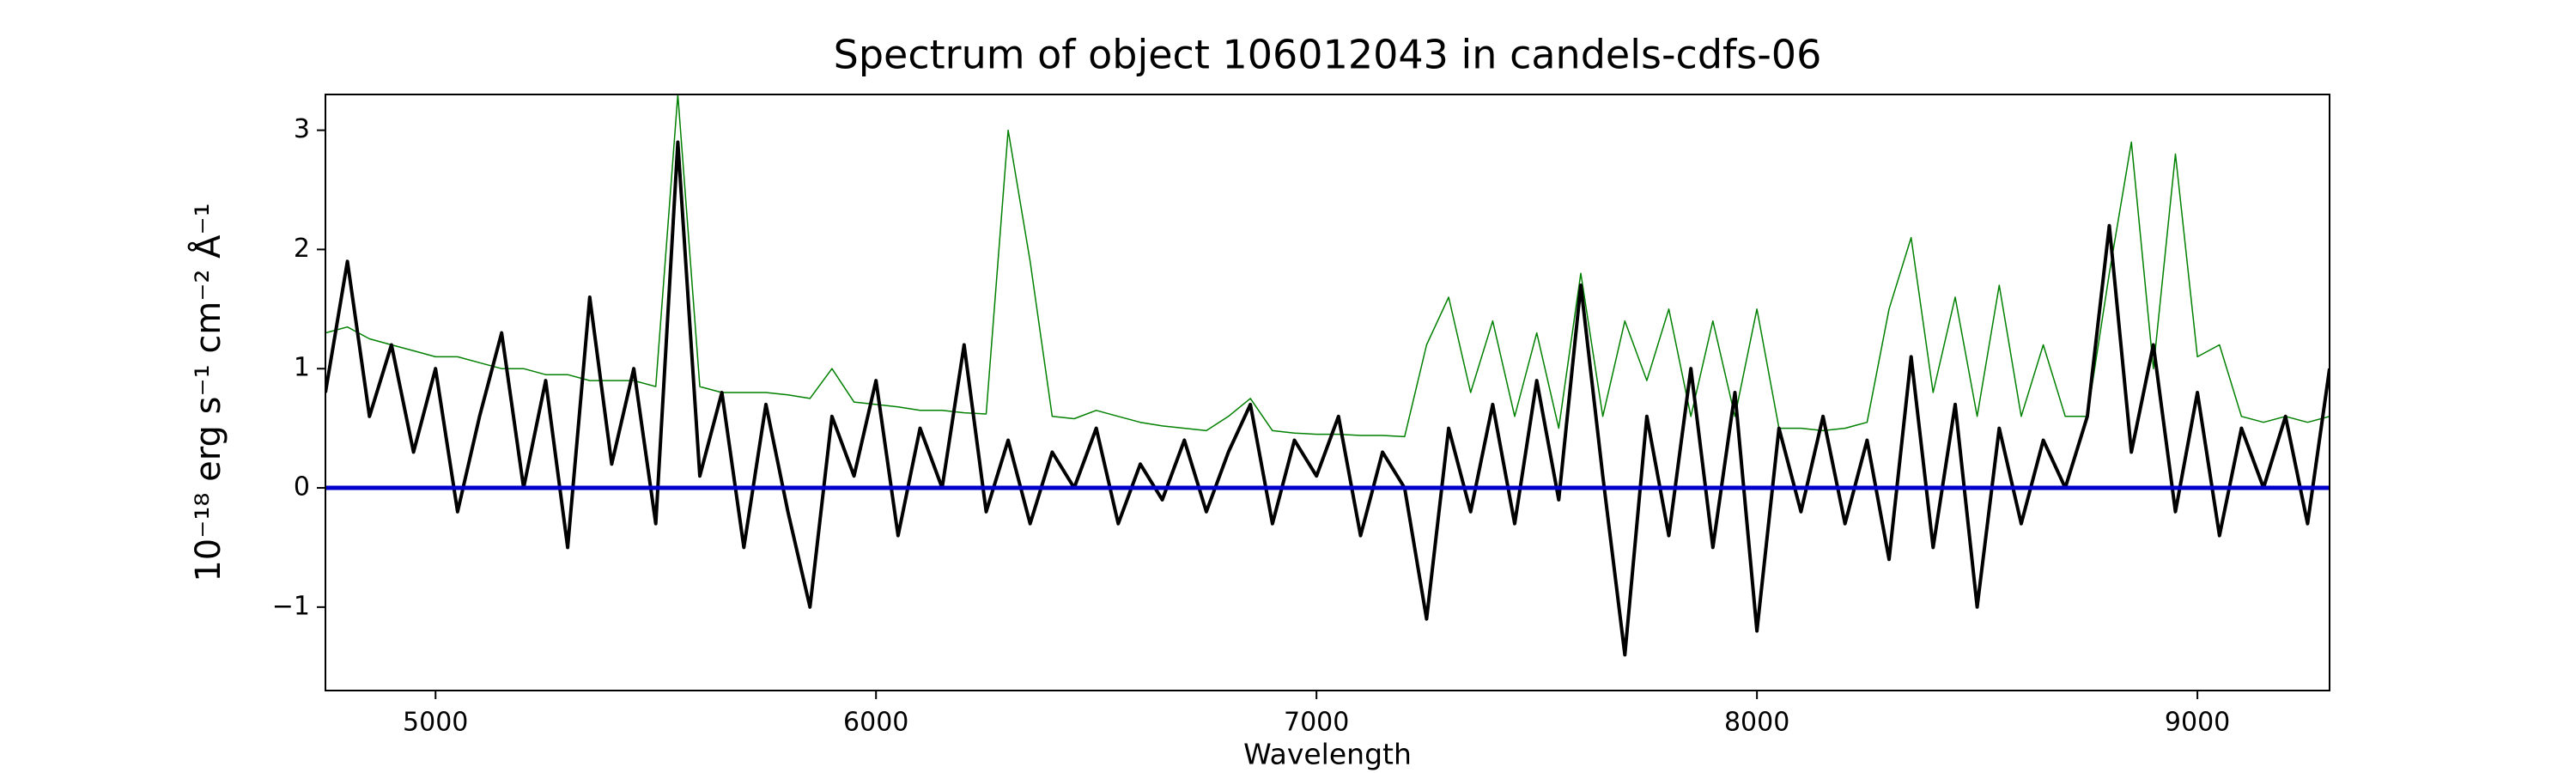 The height and width of the screenshot is (773, 2576). What do you see at coordinates (302, 129) in the screenshot?
I see `y-tick-label: 3` at bounding box center [302, 129].